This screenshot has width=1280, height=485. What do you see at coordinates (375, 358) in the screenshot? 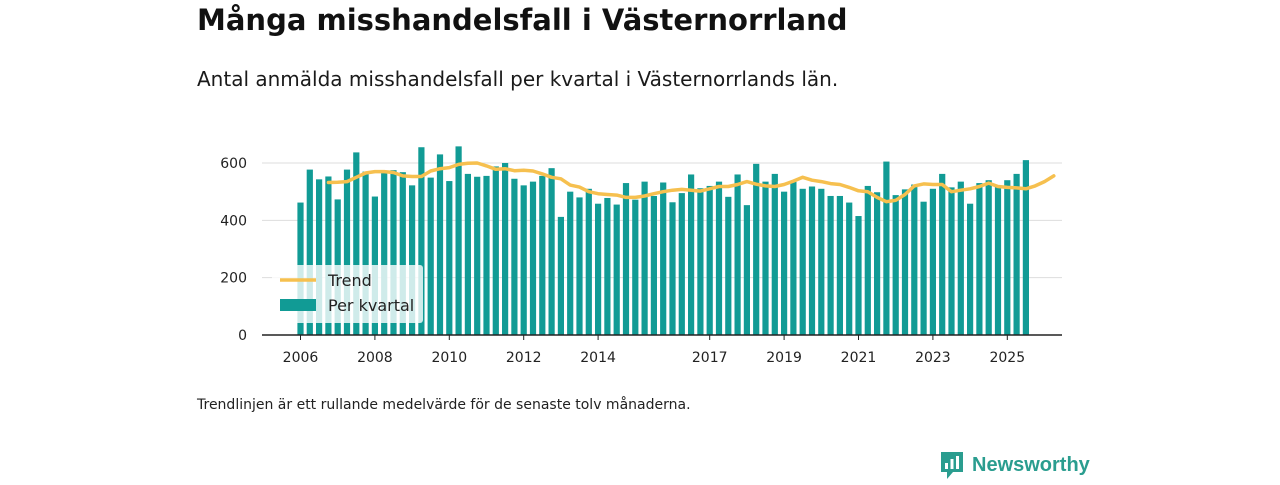
I see `x-tick-label: 2008` at bounding box center [375, 358].